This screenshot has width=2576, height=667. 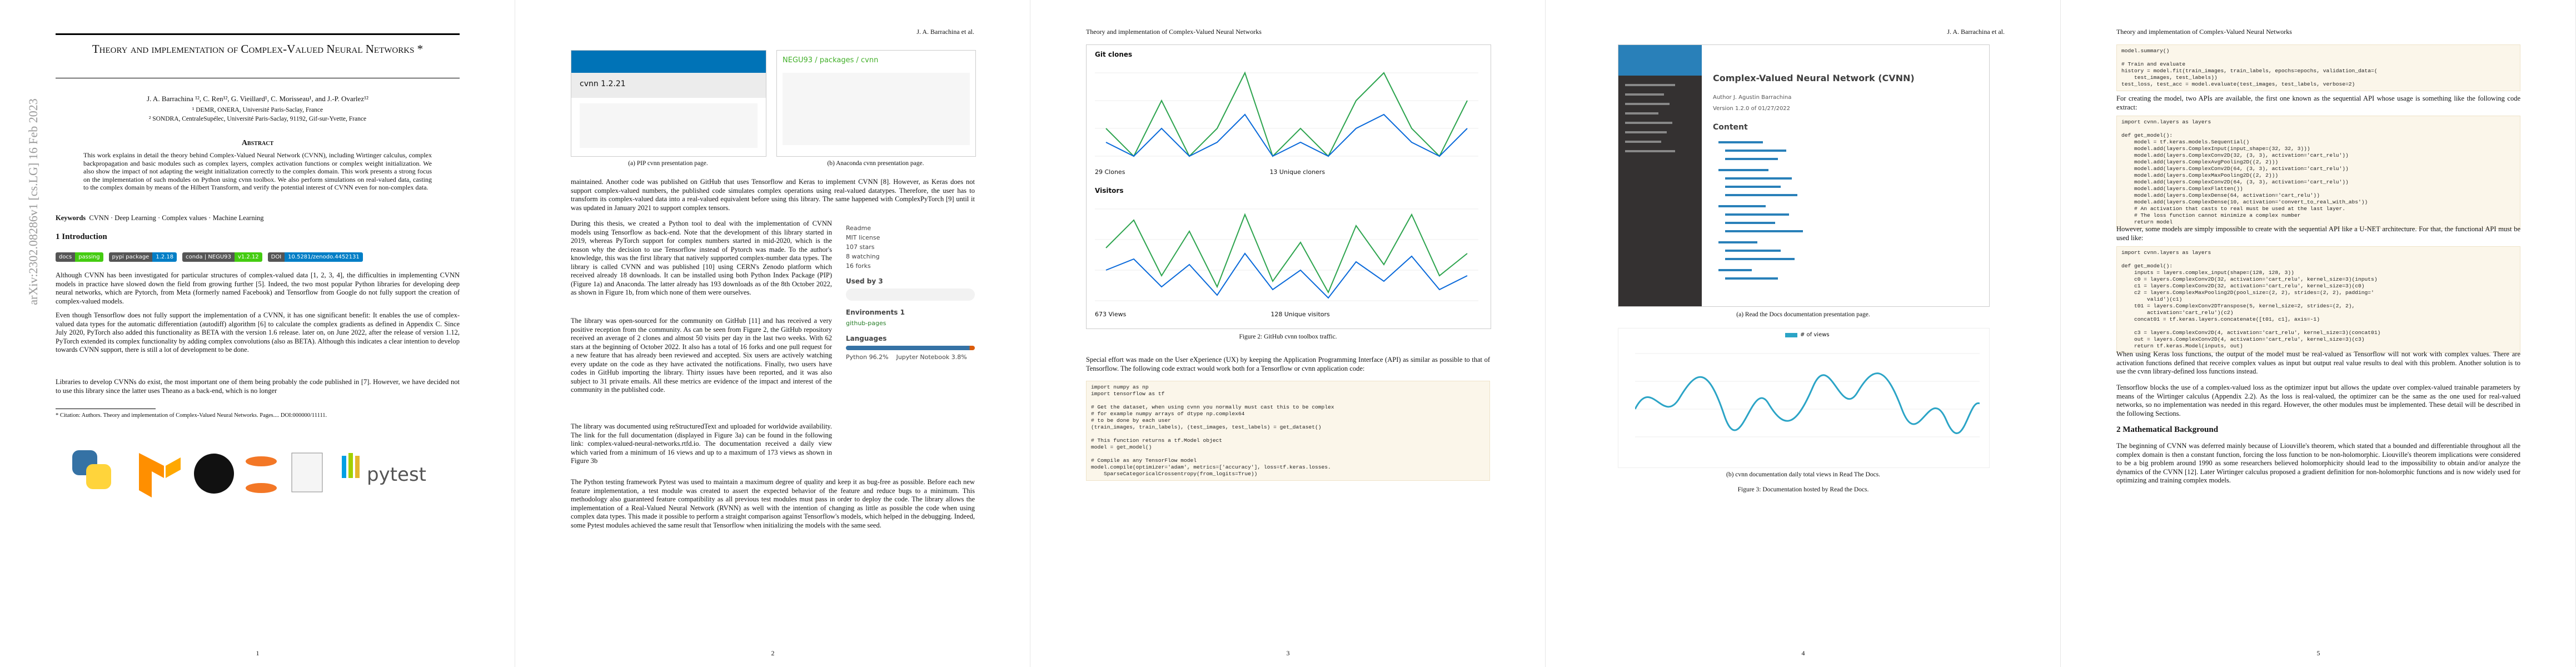 I want to click on docs-meta-item: Author J. Agustin Barrachina, so click(x=1752, y=97).